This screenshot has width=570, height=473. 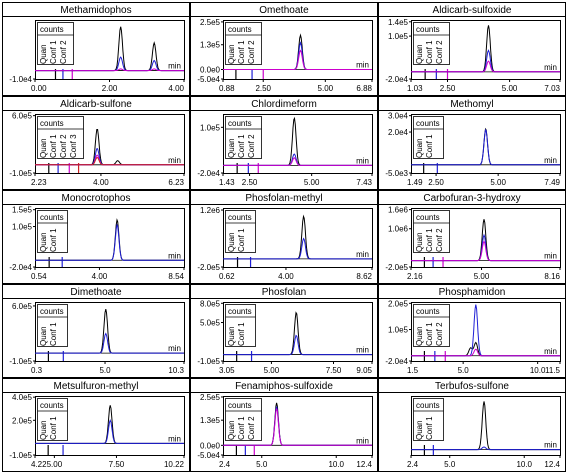 What do you see at coordinates (110, 88) in the screenshot?
I see `x-tick-label: 2.00` at bounding box center [110, 88].